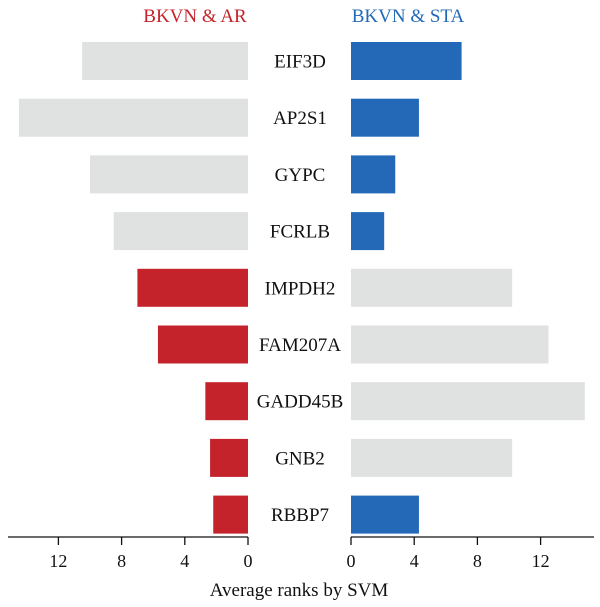 The height and width of the screenshot is (607, 600). I want to click on right-bar-ap2s1, so click(385, 117).